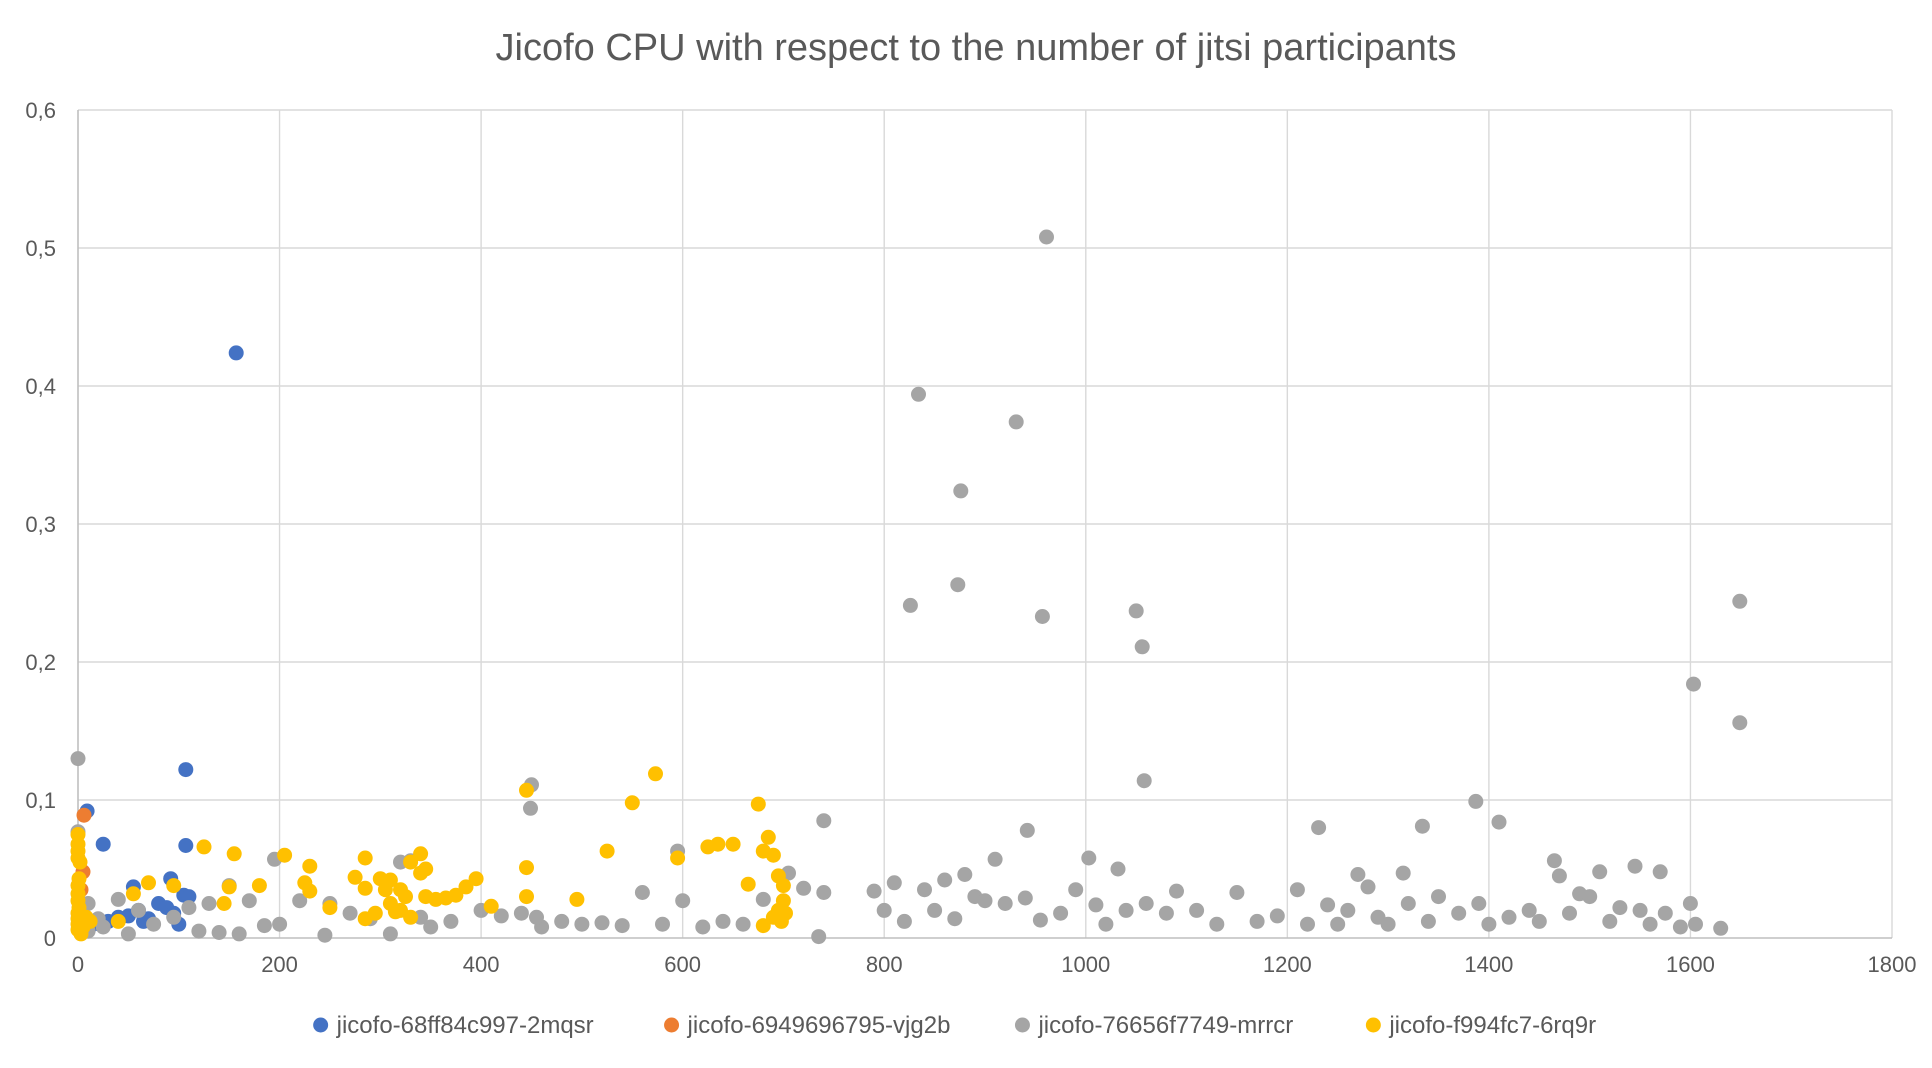 The width and height of the screenshot is (1932, 1068). Describe the element at coordinates (481, 964) in the screenshot. I see `x-tick-label: 400` at that location.